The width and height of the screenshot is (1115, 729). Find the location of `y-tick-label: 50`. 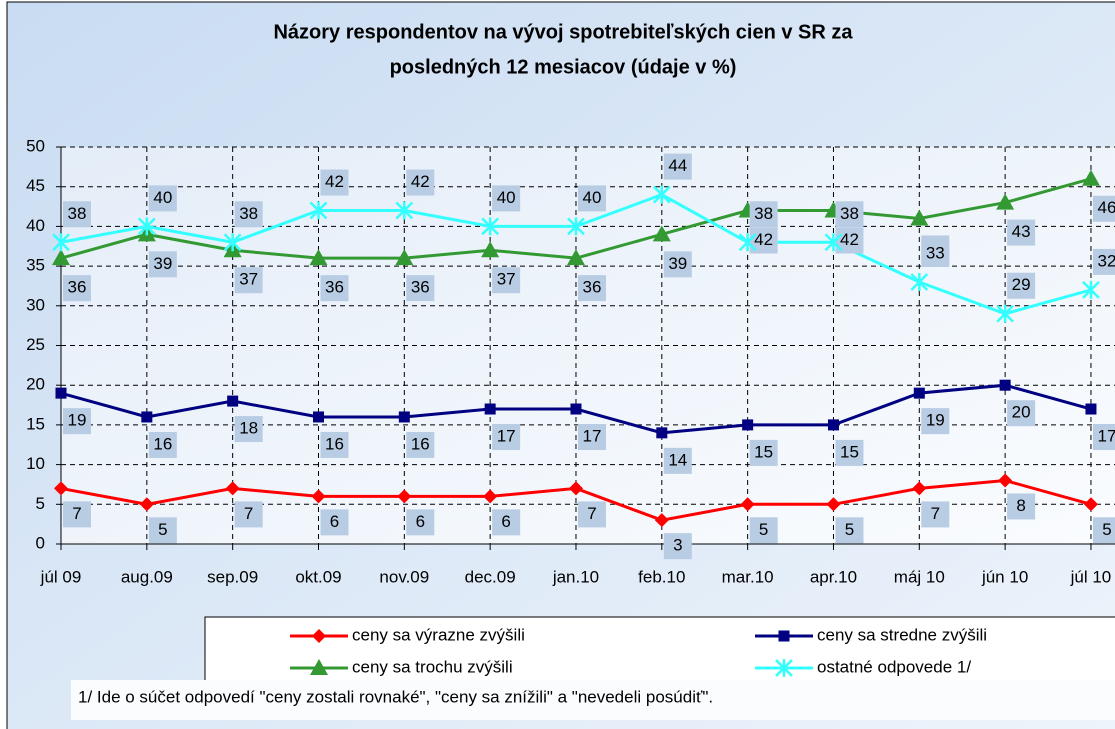

y-tick-label: 50 is located at coordinates (35, 145).